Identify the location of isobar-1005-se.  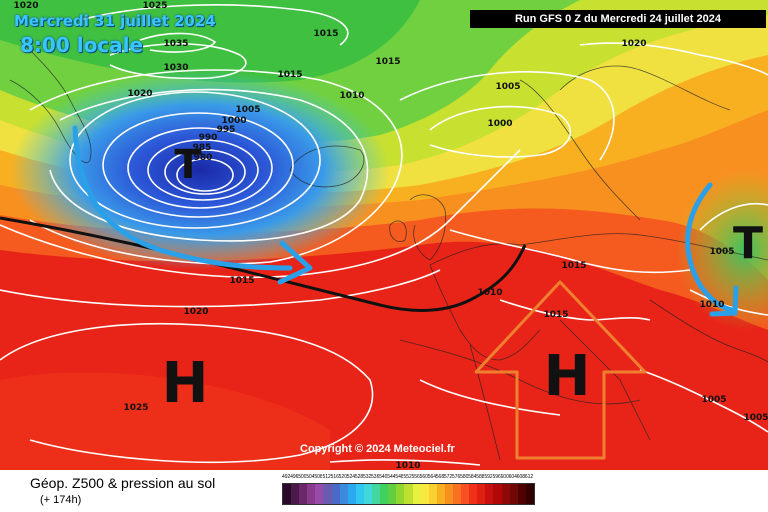
(703, 401).